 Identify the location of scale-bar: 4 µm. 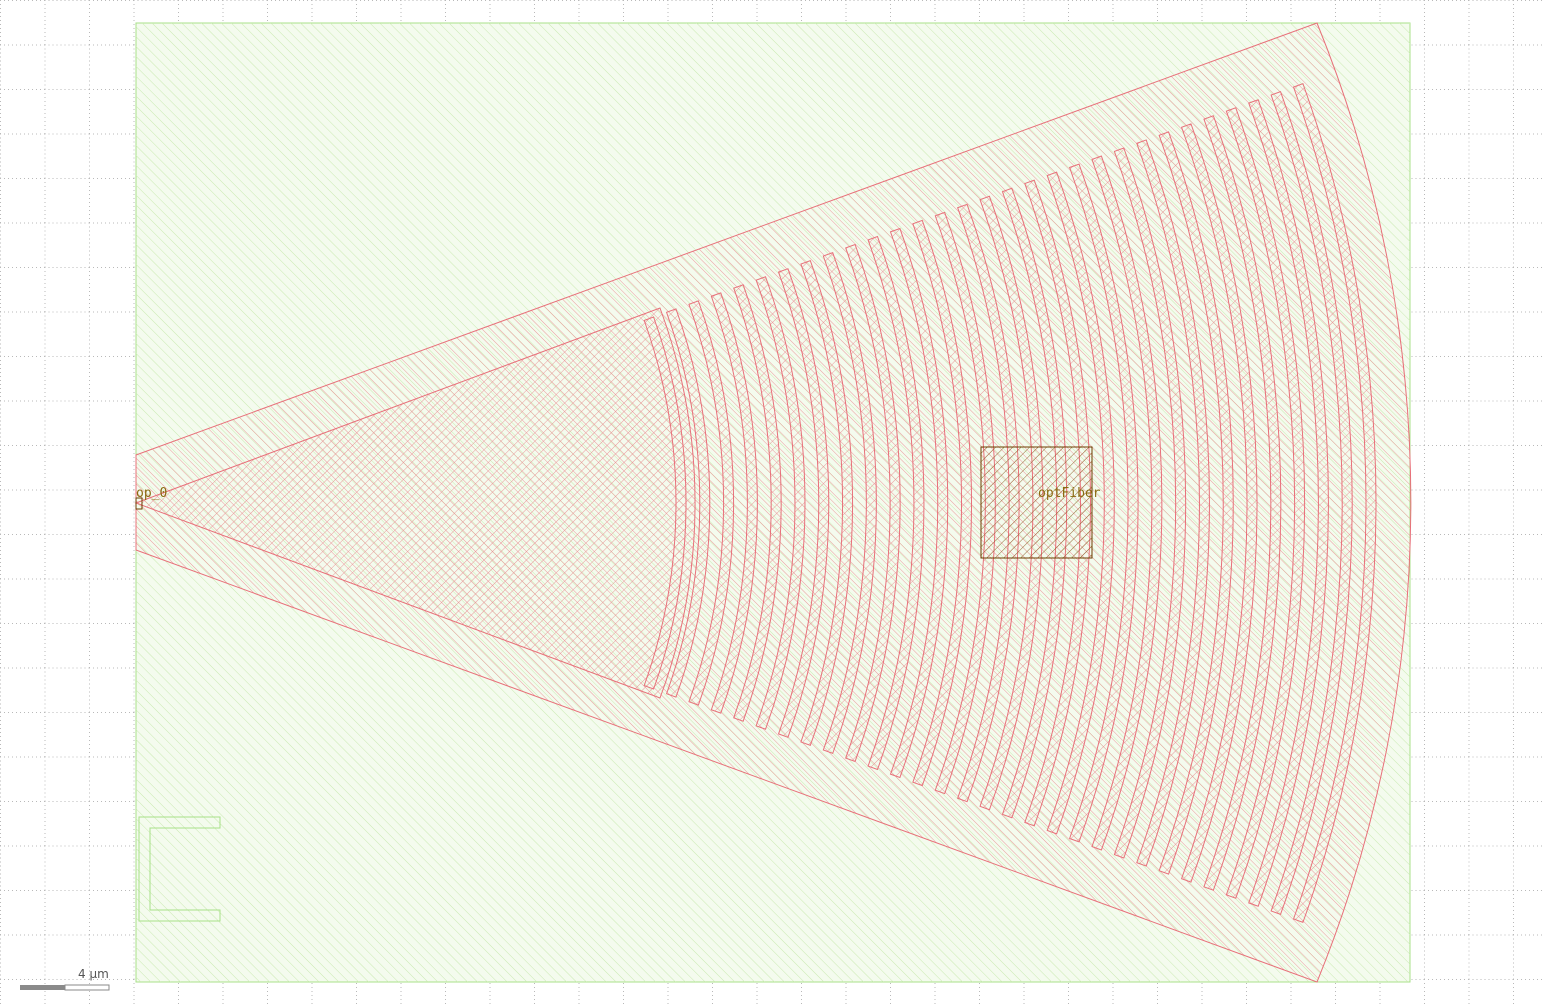
(65, 979).